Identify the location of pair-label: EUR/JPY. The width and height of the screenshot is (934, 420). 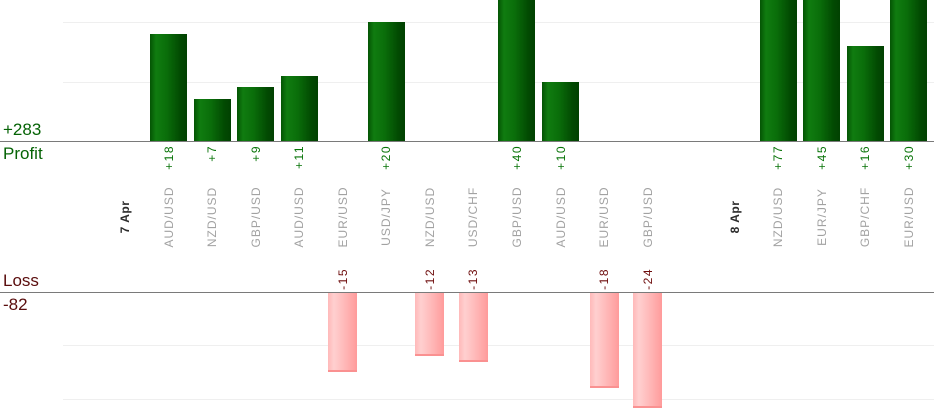
(821, 217).